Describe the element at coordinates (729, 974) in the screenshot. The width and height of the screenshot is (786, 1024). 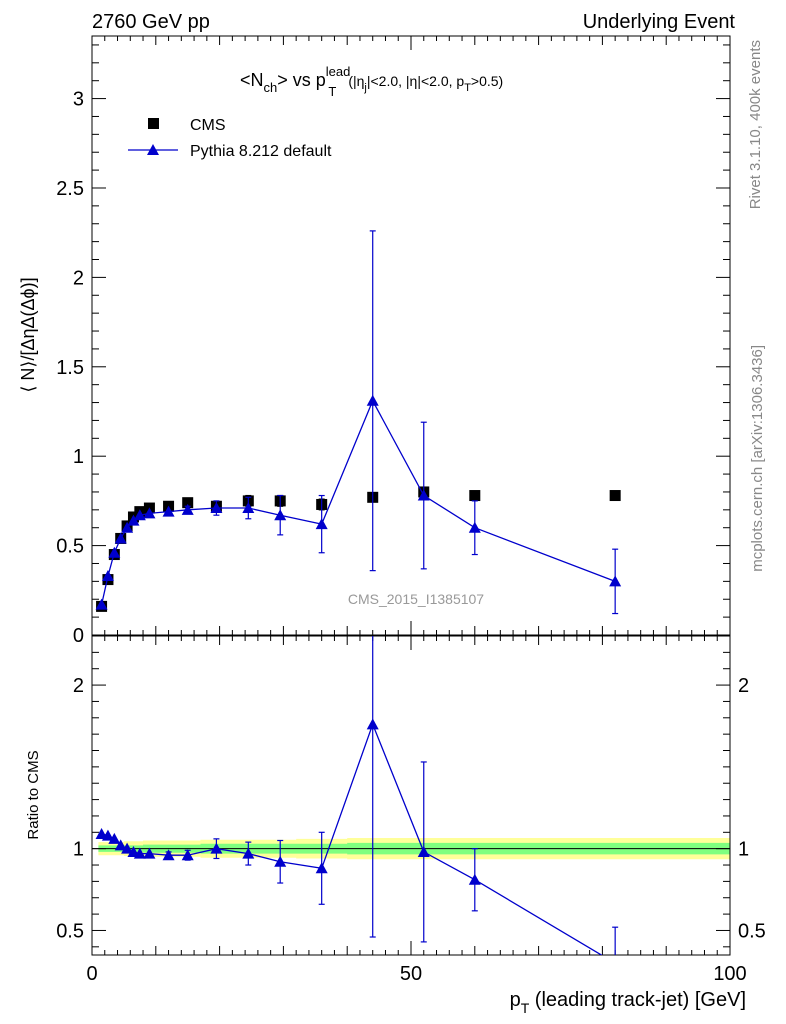
I see `xtick-label: 100` at that location.